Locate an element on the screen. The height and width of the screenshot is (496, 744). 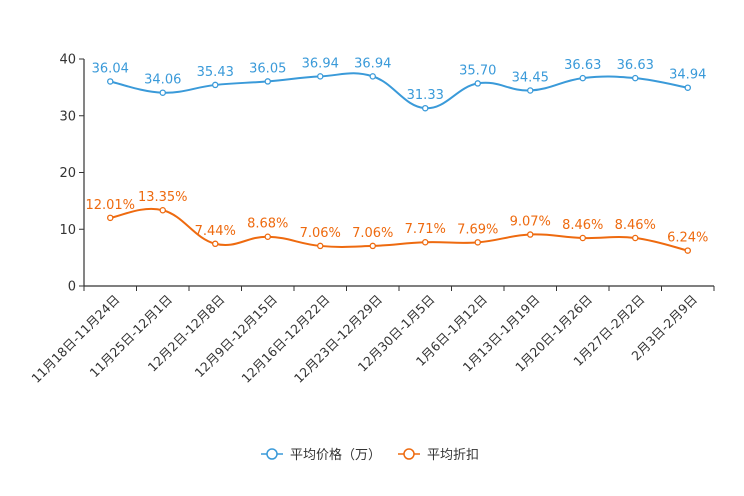
y-tick-label: 20 is located at coordinates (67, 173).